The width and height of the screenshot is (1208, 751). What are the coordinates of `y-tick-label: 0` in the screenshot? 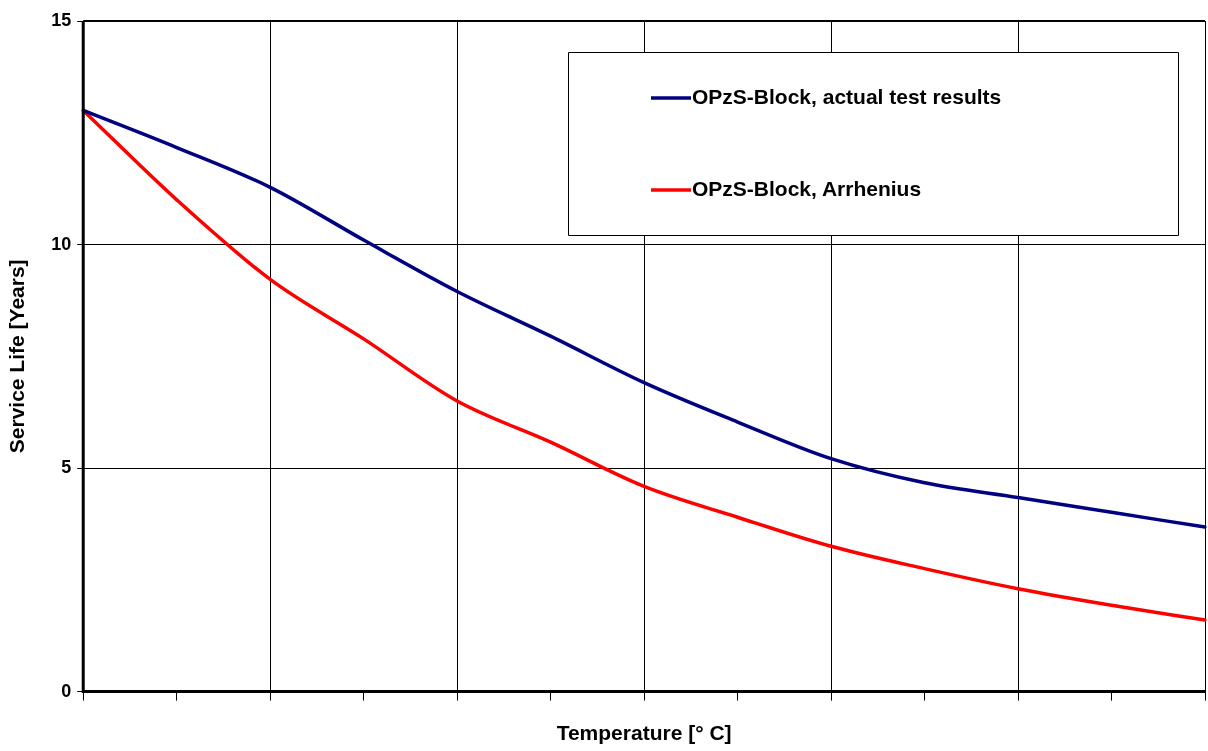 It's located at (66, 690).